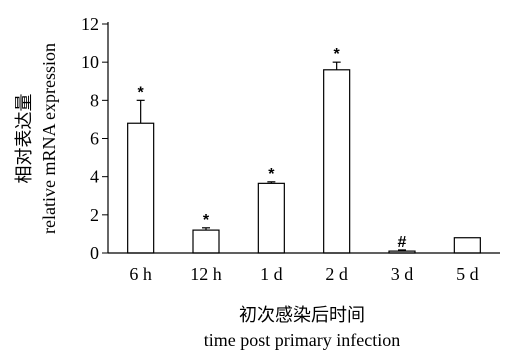 This screenshot has width=505, height=357. What do you see at coordinates (206, 274) in the screenshot?
I see `x-tick-label: 12 h` at bounding box center [206, 274].